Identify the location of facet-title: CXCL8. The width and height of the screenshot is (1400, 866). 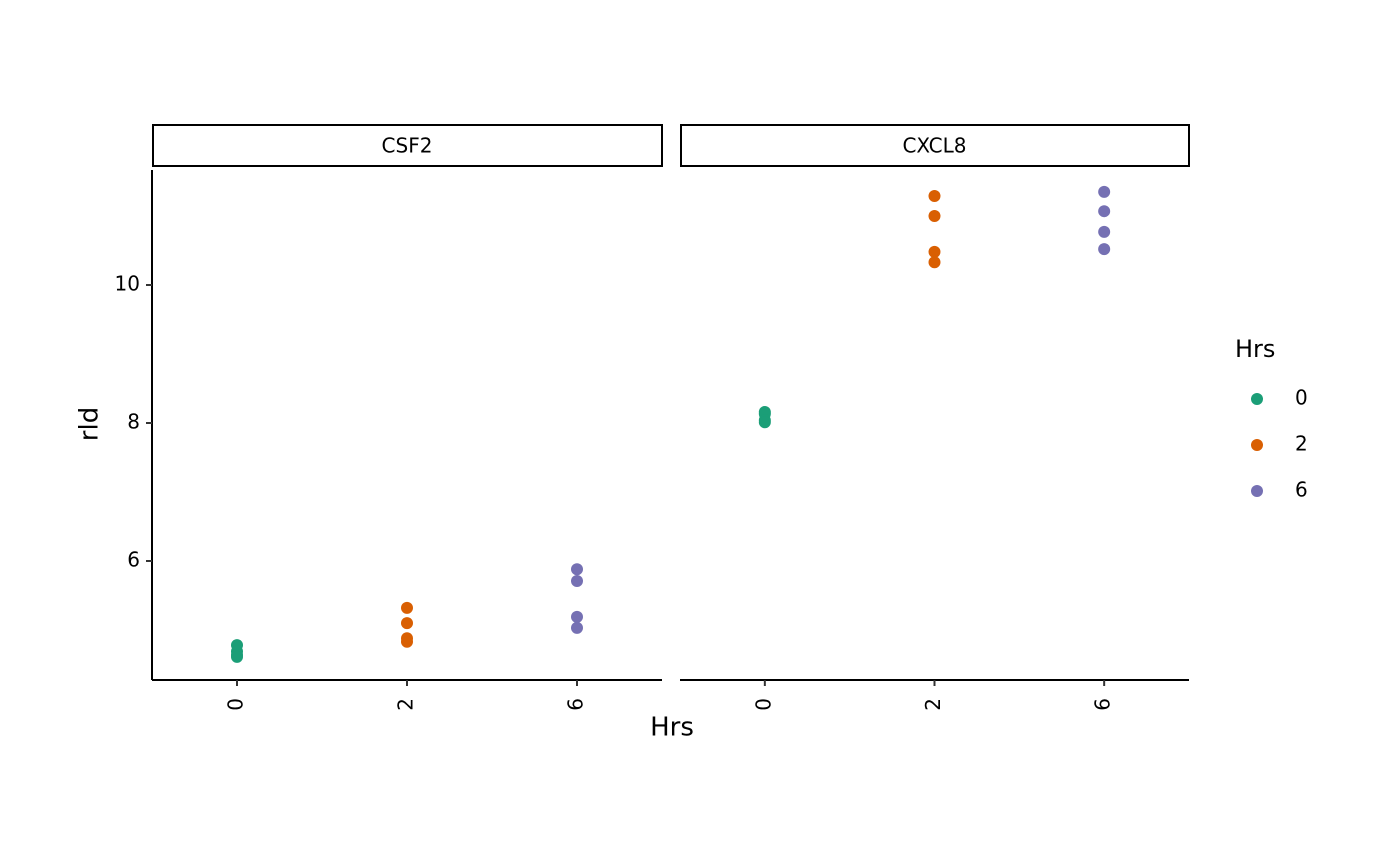
(934, 146).